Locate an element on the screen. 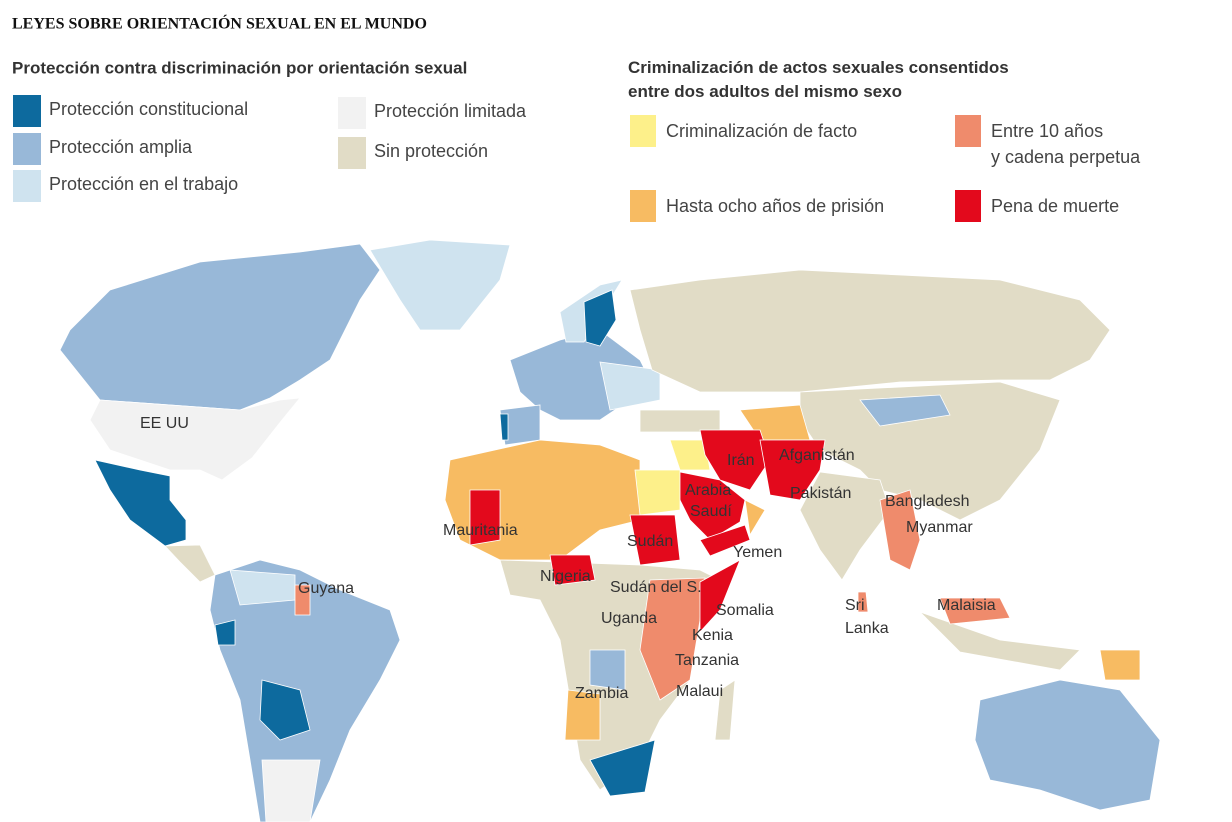 The height and width of the screenshot is (822, 1232). map-label: EE UU is located at coordinates (164, 423).